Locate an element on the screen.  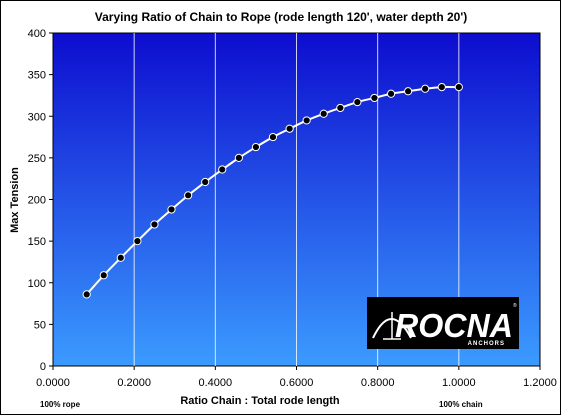
y-tick-label: 200 is located at coordinates (37, 201).